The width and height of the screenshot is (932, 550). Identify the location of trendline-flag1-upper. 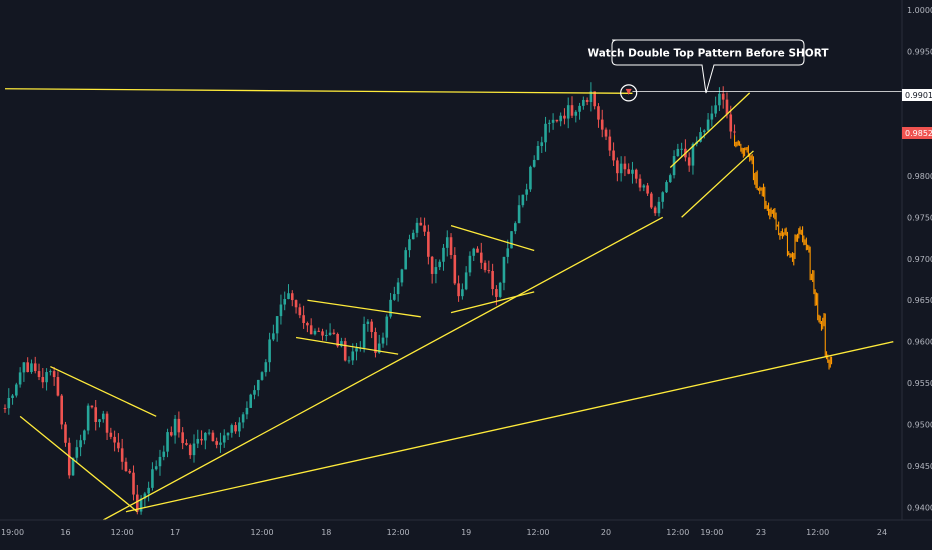
(103, 391).